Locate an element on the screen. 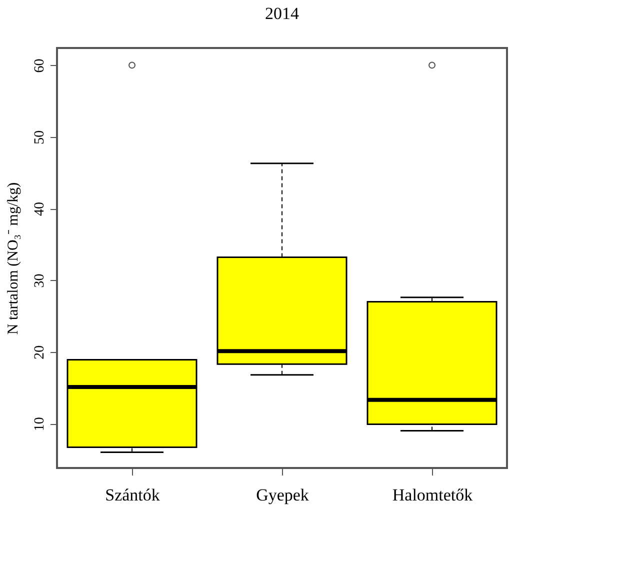 The image size is (620, 579). x-tick-label: Halomtetők is located at coordinates (433, 495).